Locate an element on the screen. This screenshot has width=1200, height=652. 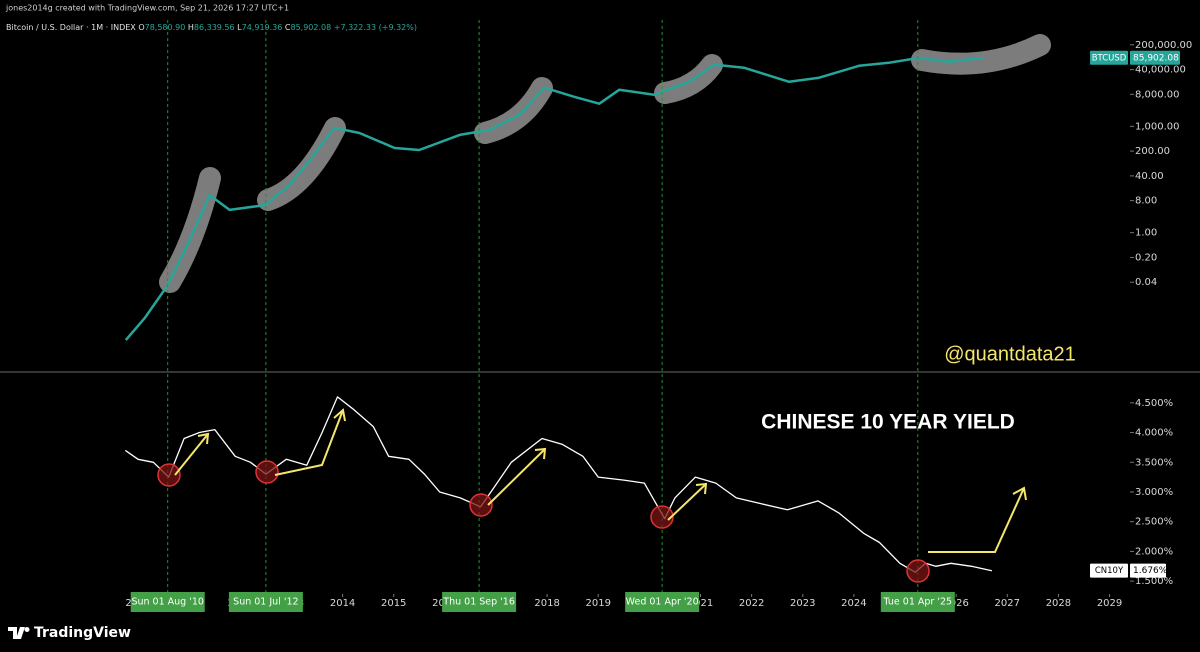
date-box-label: Sun 01 Jul '12 is located at coordinates (265, 602).